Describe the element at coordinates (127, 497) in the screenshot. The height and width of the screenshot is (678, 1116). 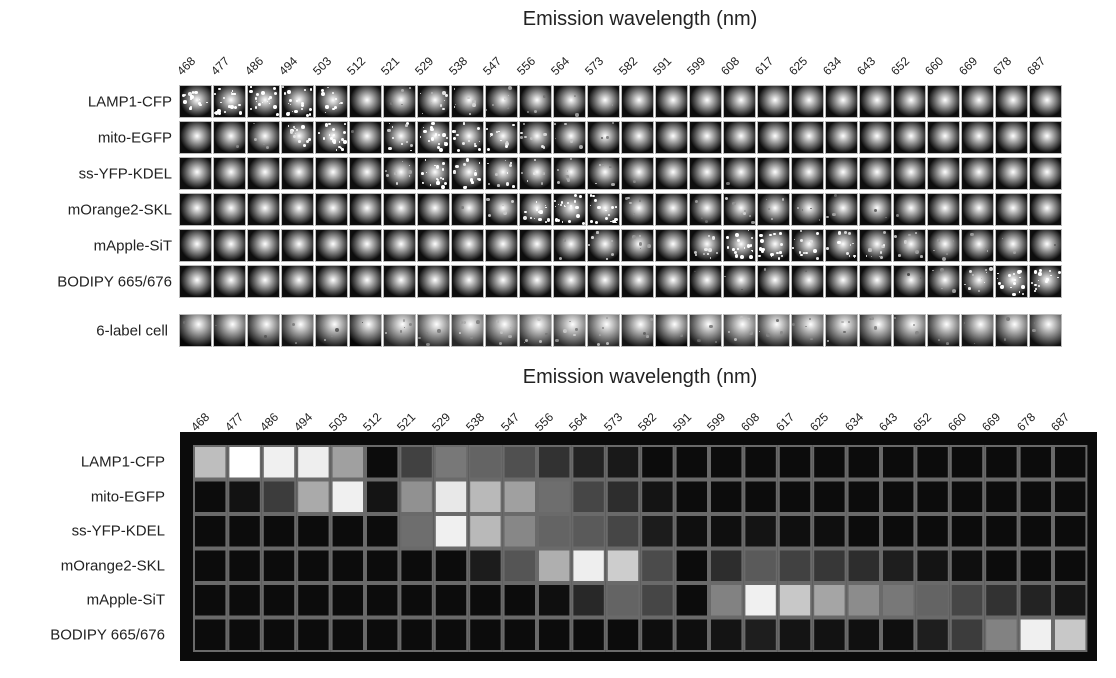
I see `heatmap-row-label: mito-EGFP` at that location.